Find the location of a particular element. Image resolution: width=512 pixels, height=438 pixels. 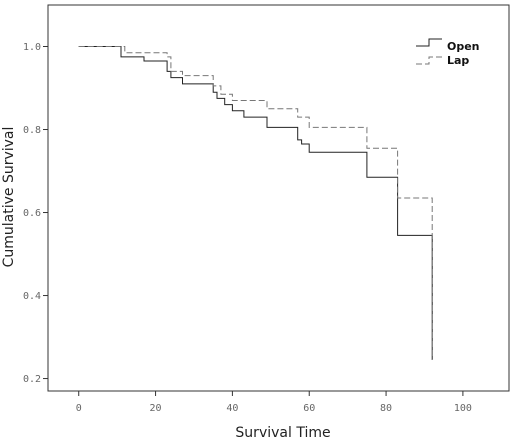

x-axis-title: Survival Time is located at coordinates (282, 431).